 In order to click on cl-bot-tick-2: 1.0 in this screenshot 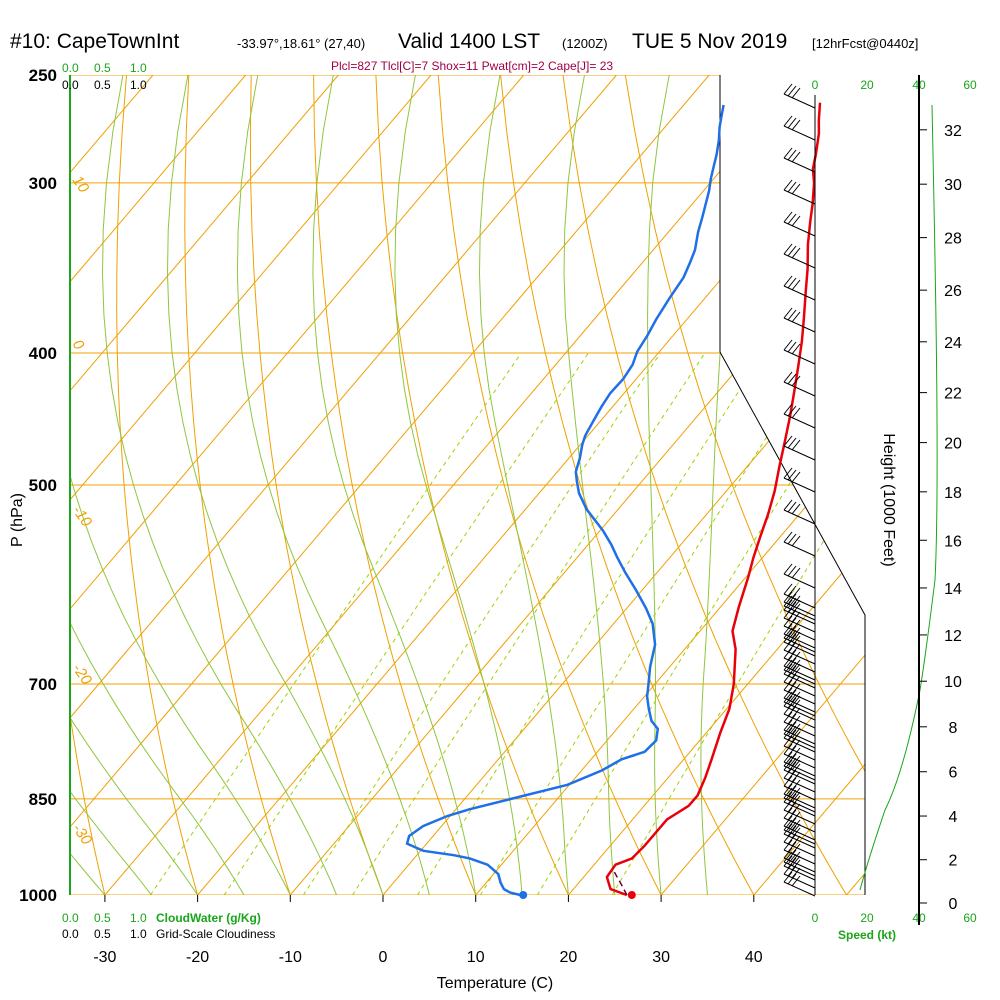, I will do `click(138, 934)`.